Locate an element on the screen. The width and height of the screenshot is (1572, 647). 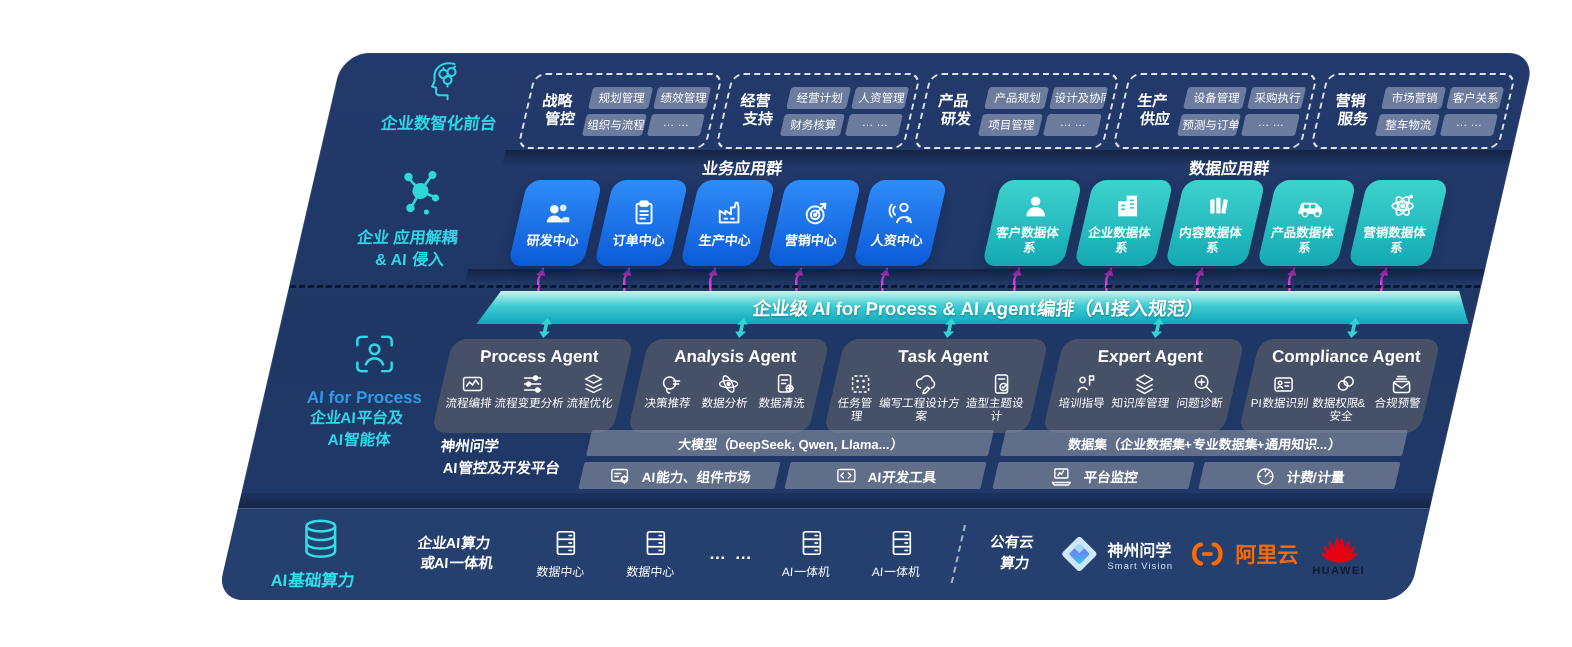
app-product-data: 产品数据体系 is located at coordinates (1307, 239).